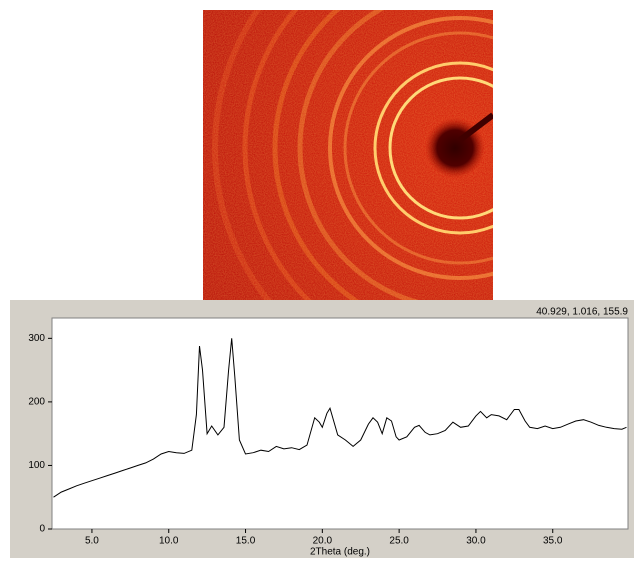  What do you see at coordinates (36, 338) in the screenshot?
I see `y-tick-label: 300` at bounding box center [36, 338].